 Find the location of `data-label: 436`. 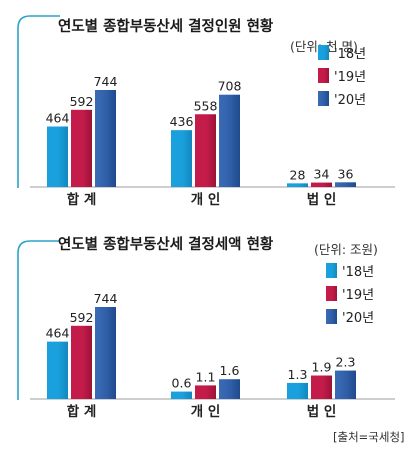

data-label: 436 is located at coordinates (182, 121).